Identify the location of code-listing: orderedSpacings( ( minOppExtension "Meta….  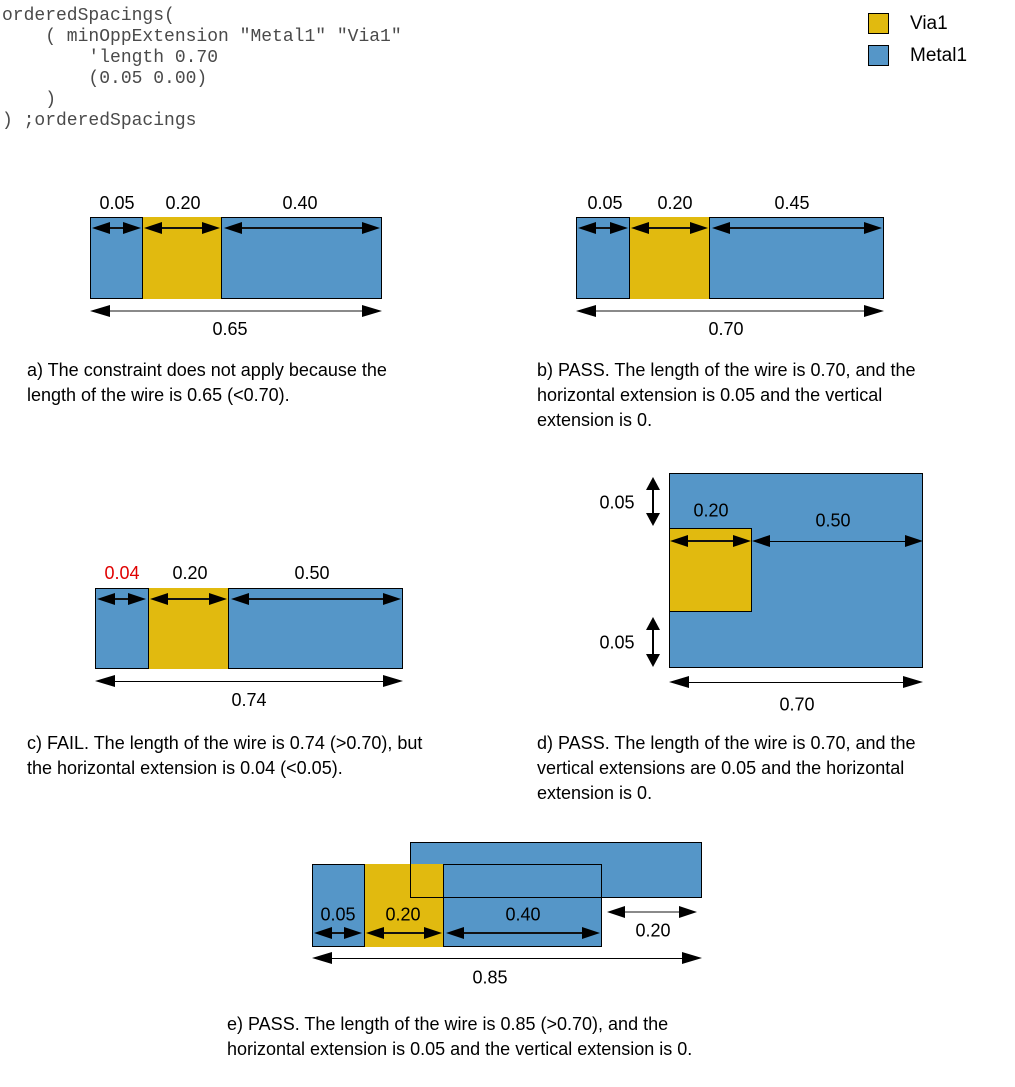
(202, 68).